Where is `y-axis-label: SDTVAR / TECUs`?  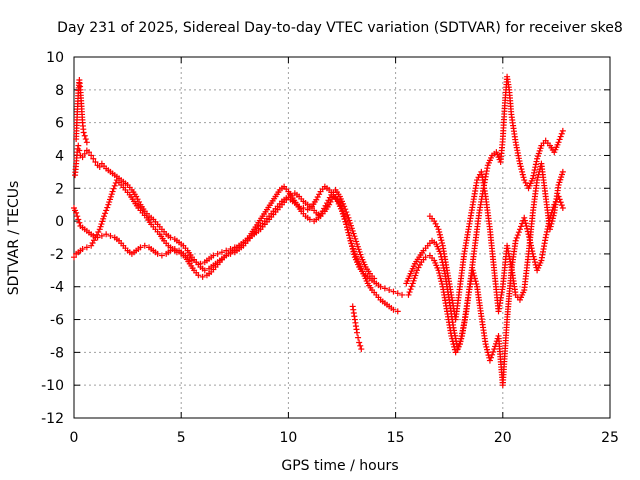
y-axis-label: SDTVAR / TECUs is located at coordinates (14, 238).